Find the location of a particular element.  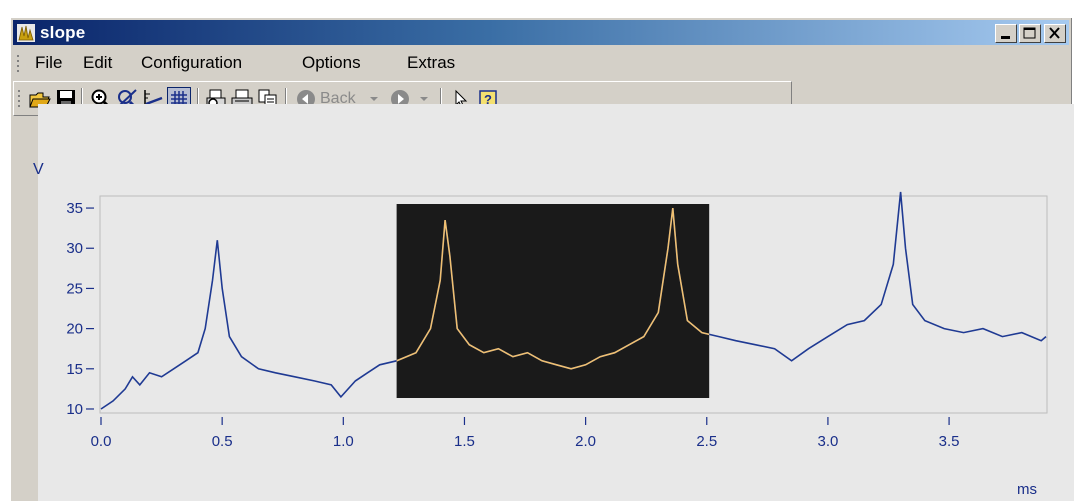

highlight-region is located at coordinates (553, 301).